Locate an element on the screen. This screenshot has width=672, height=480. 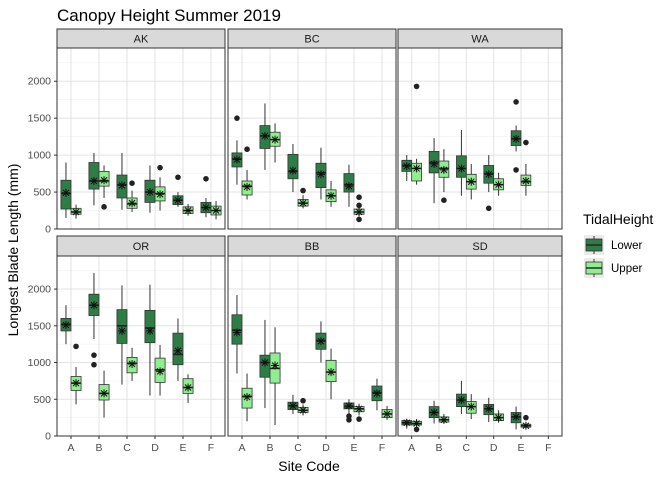
legend-item-upper: Upper is located at coordinates (613, 268).